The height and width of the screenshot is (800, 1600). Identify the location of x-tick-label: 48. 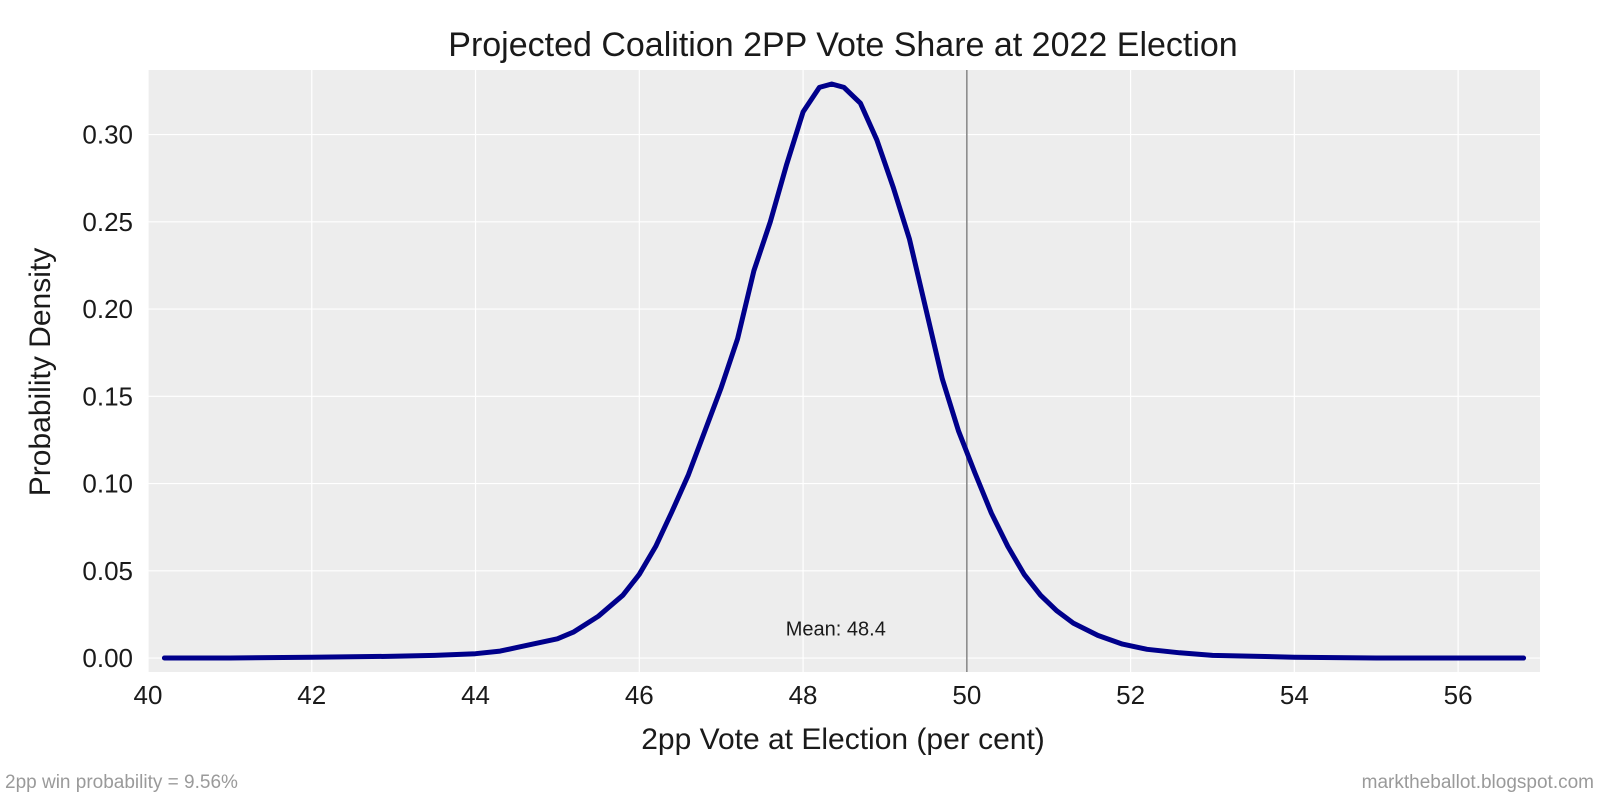
(803, 695).